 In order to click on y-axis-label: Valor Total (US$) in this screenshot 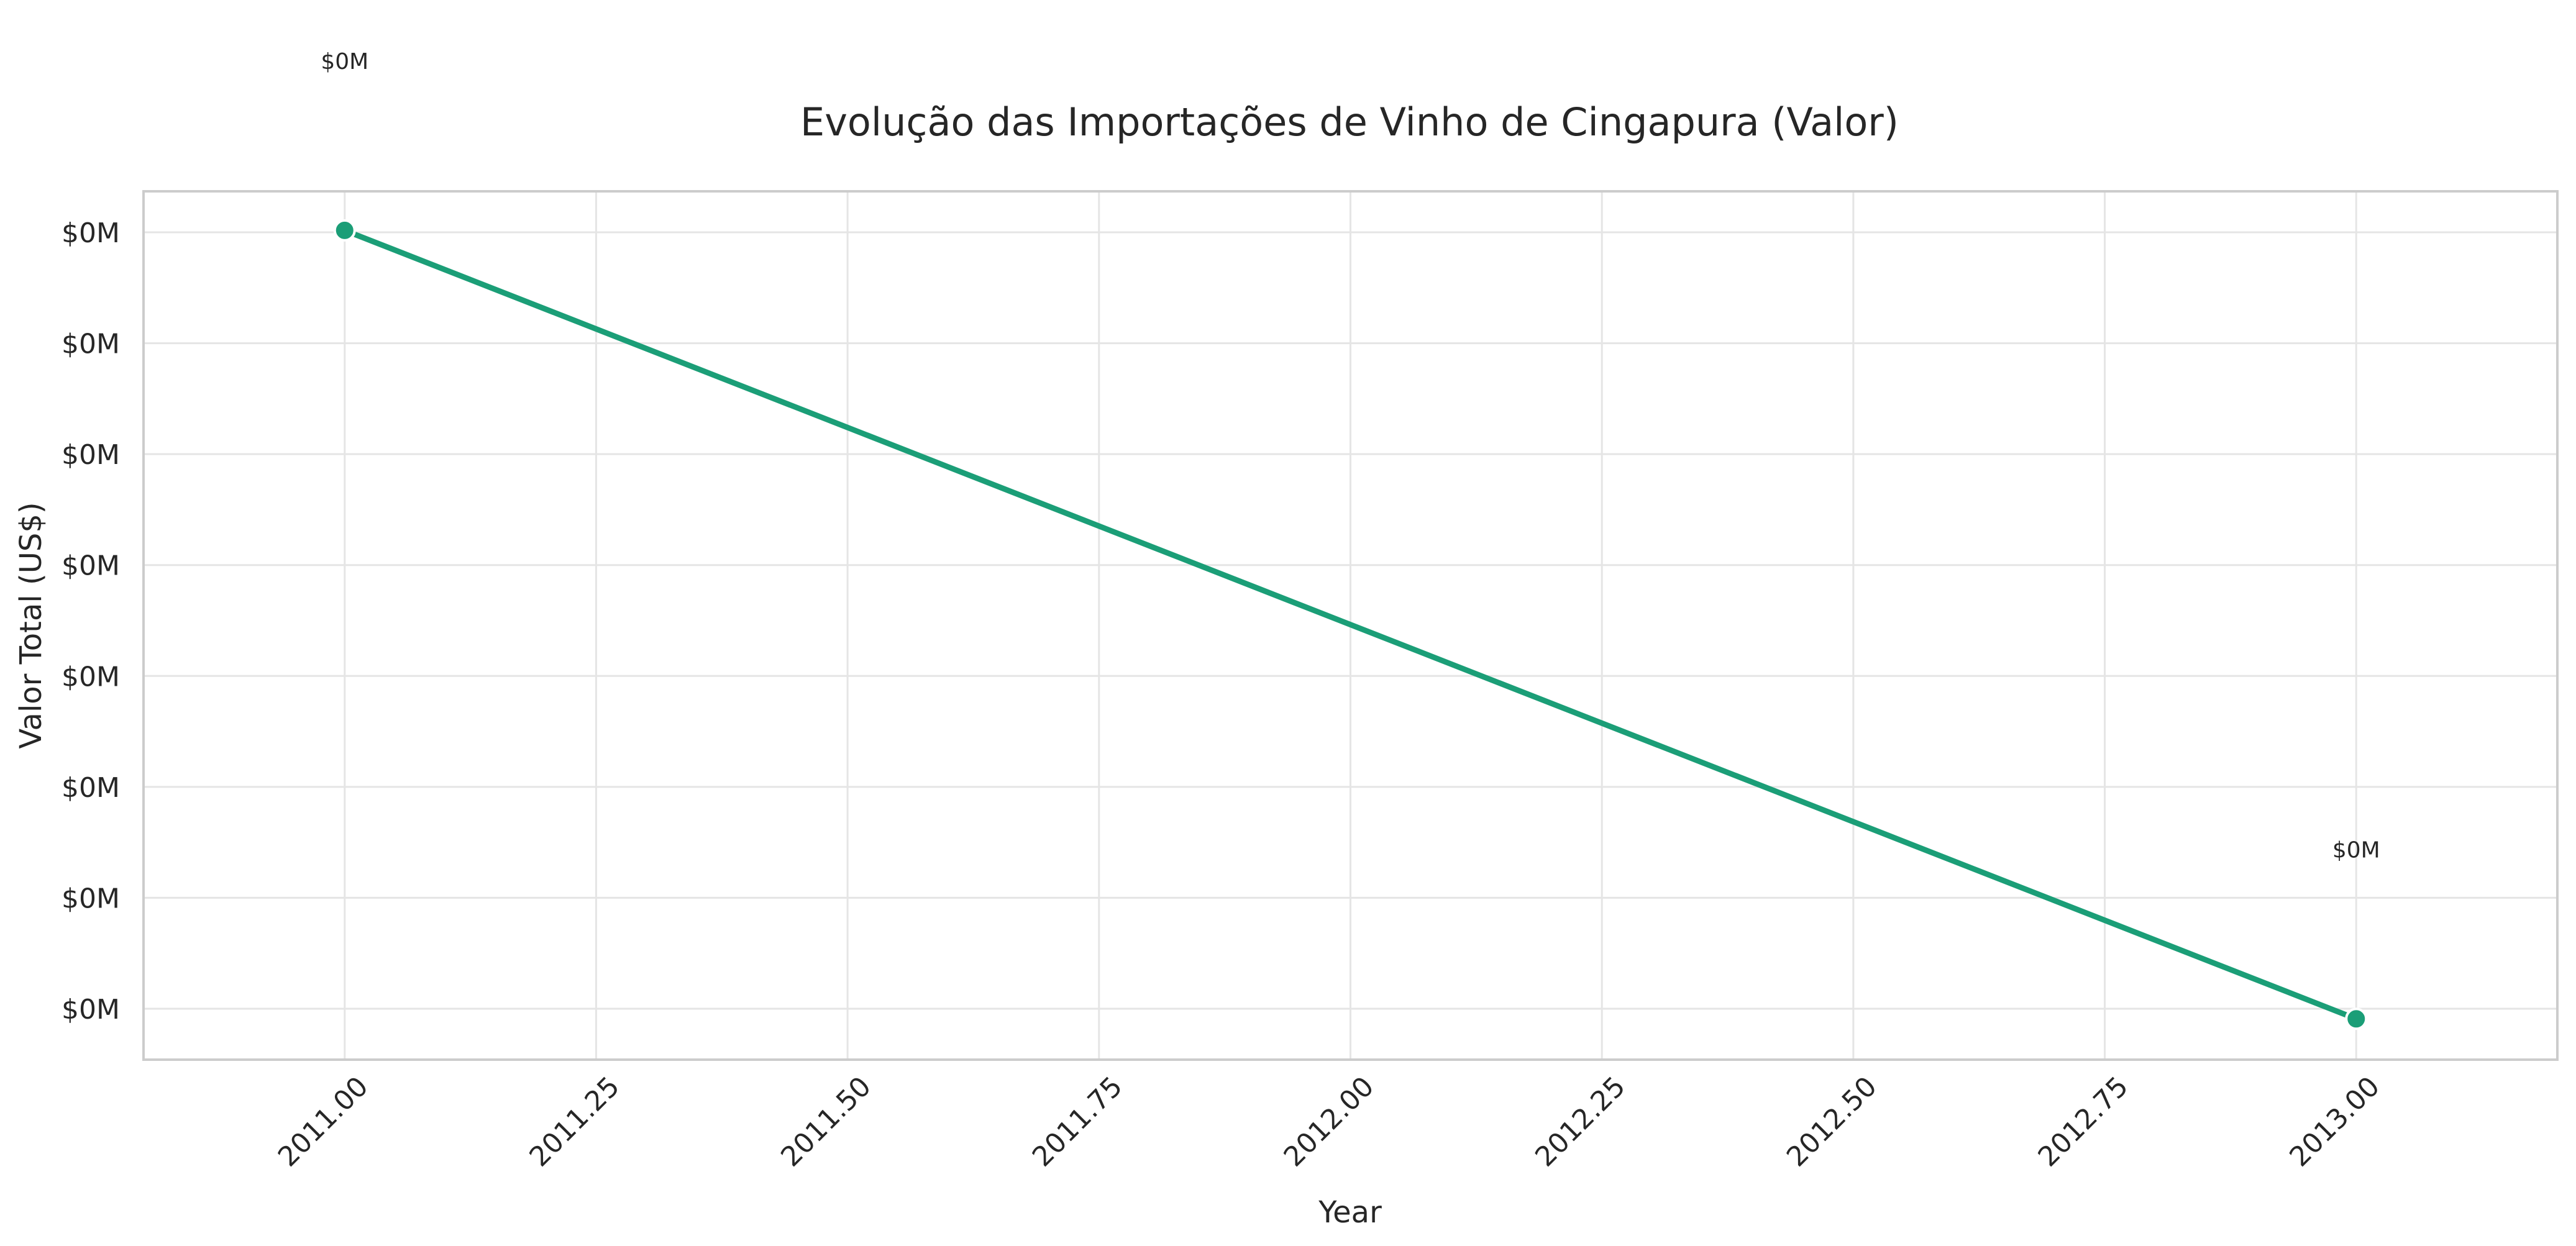, I will do `click(31, 625)`.